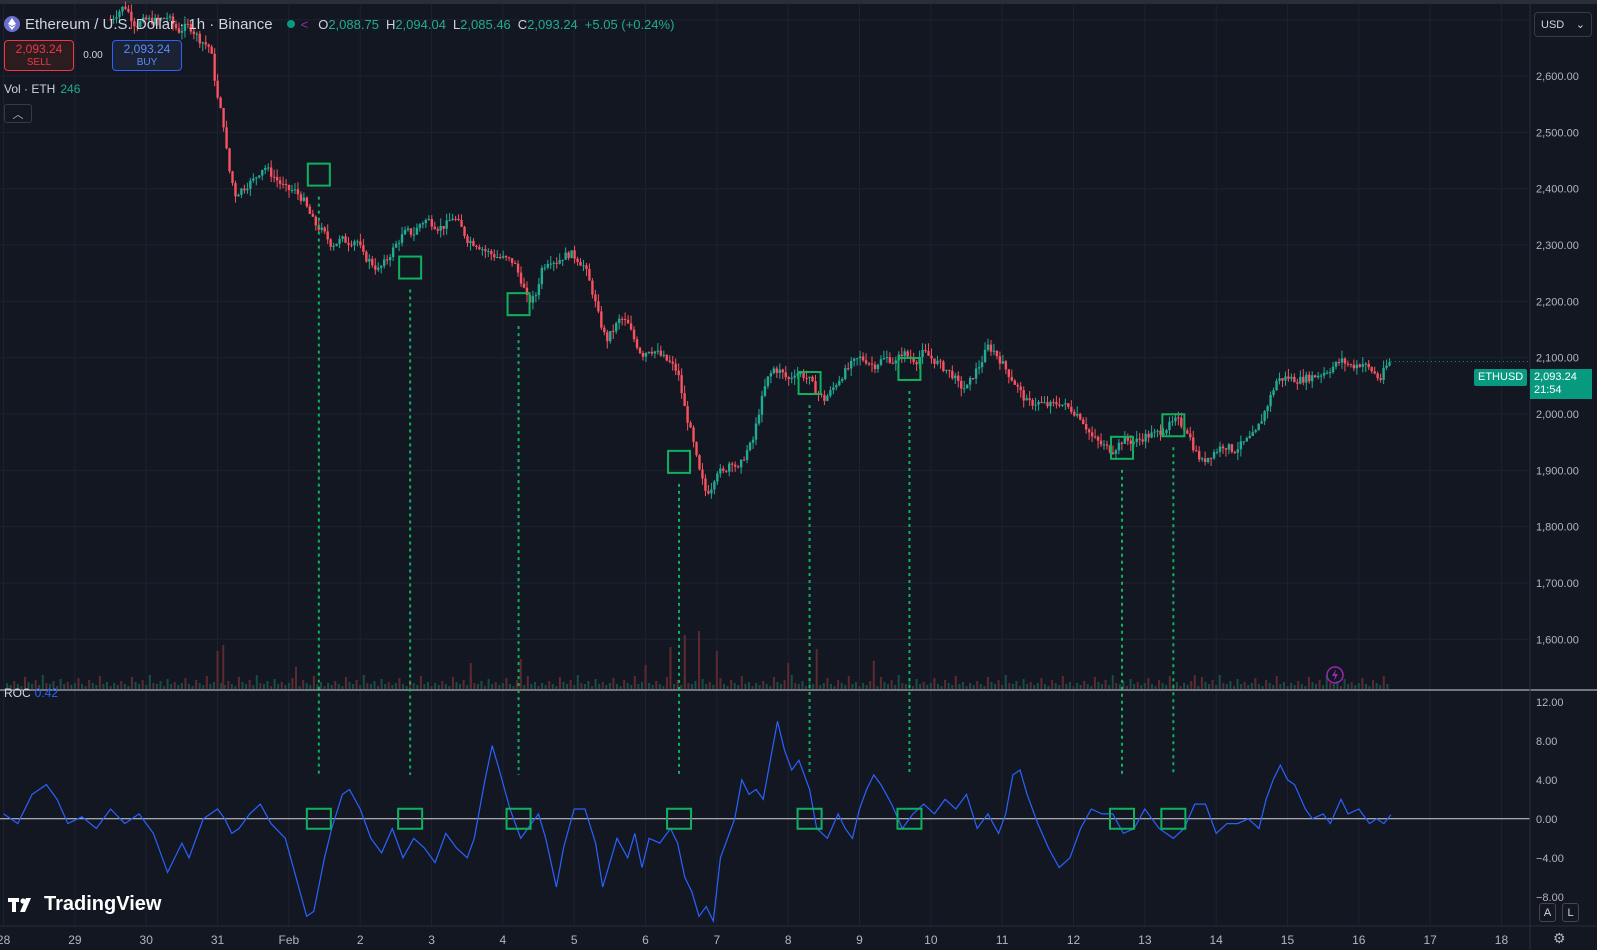 Image resolution: width=1597 pixels, height=950 pixels. I want to click on signal-box-price, so click(809, 383).